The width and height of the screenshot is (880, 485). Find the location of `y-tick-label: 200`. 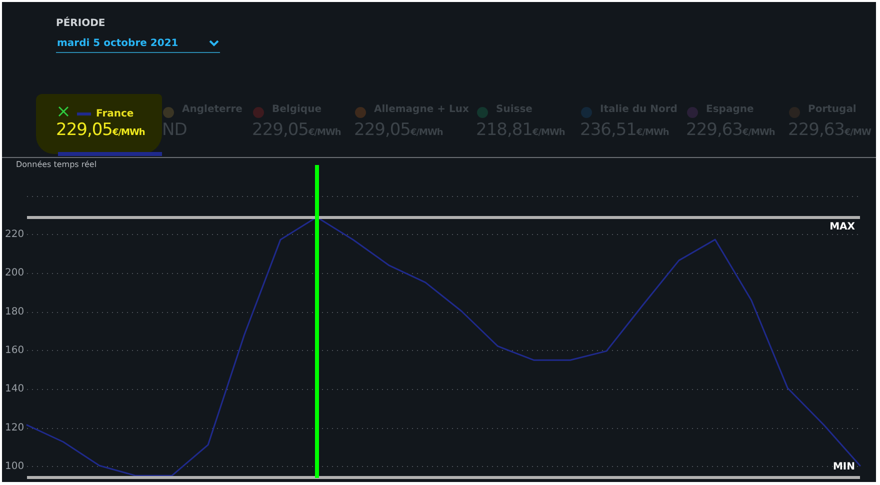

y-tick-label: 200 is located at coordinates (14, 273).